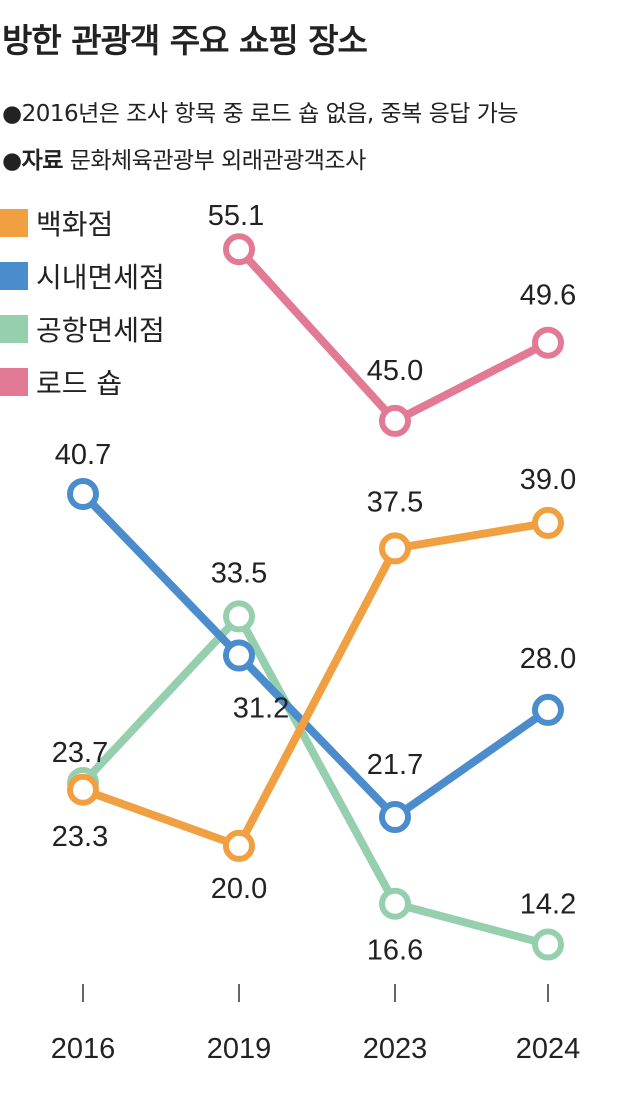  I want to click on data-label: 14.2, so click(548, 905).